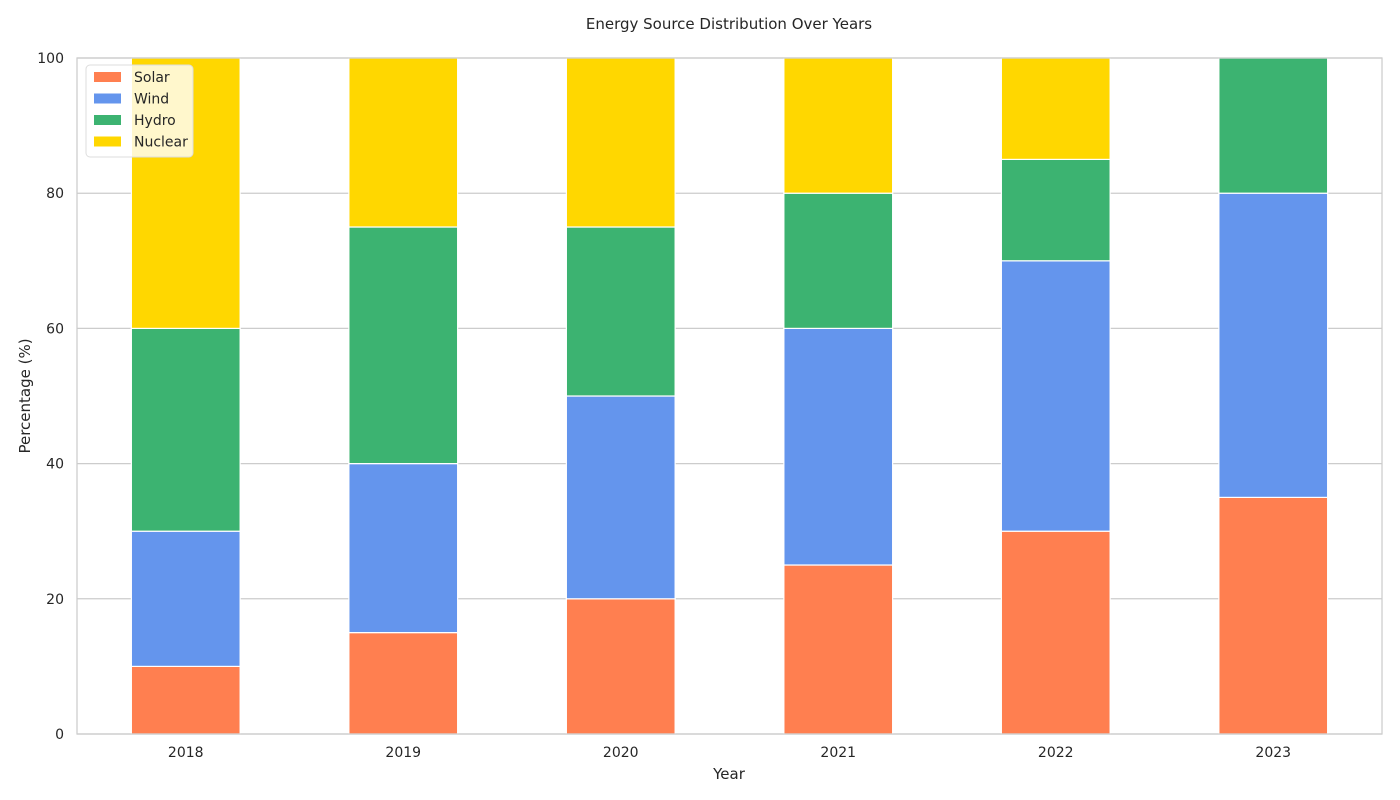 The image size is (1400, 800). What do you see at coordinates (1273, 753) in the screenshot?
I see `x-tick-label: 2023` at bounding box center [1273, 753].